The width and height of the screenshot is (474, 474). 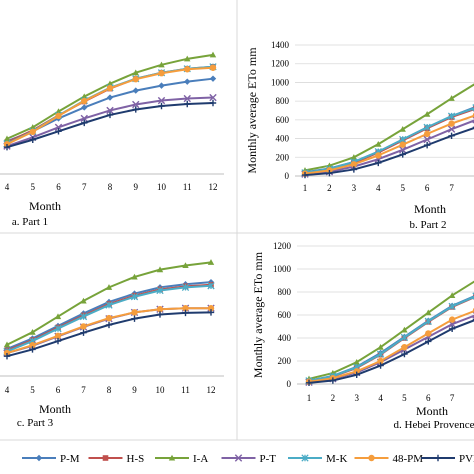 I want to click on y-axis-label: Monthly average ETo mm, so click(x=252, y=110).